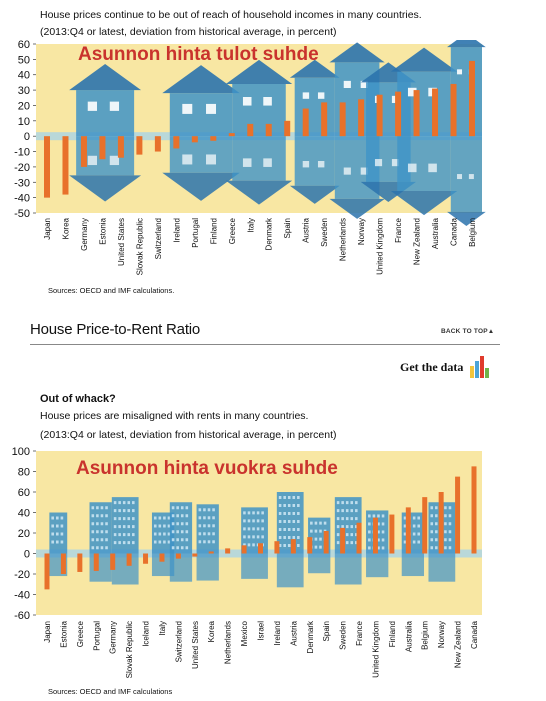  Describe the element at coordinates (343, 239) in the screenshot. I see `x-tick-label: Netherlands` at that location.